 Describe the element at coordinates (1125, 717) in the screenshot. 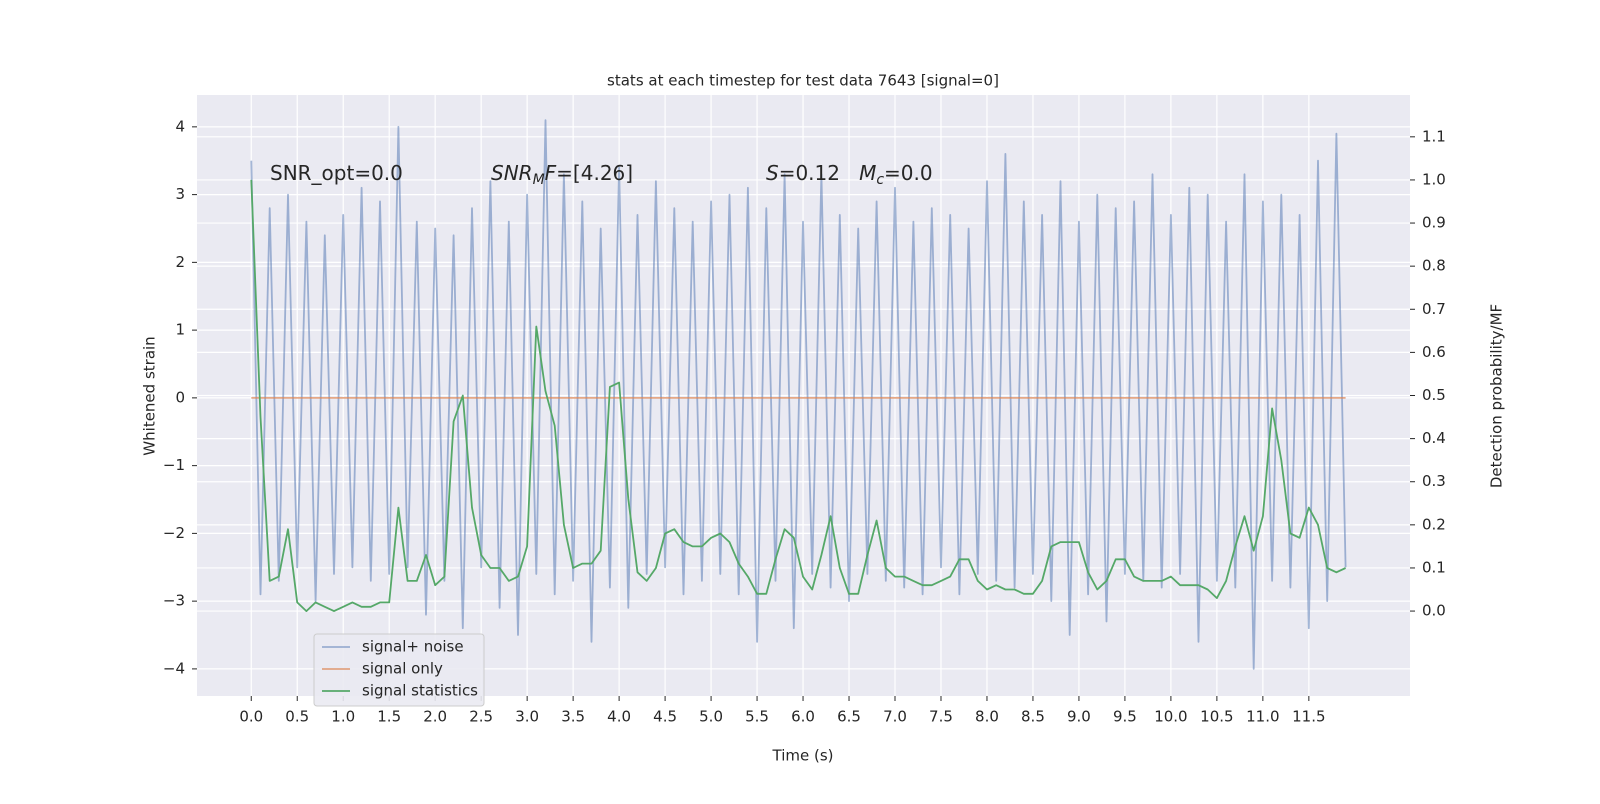

I see `x-tick-label: 9.5` at that location.